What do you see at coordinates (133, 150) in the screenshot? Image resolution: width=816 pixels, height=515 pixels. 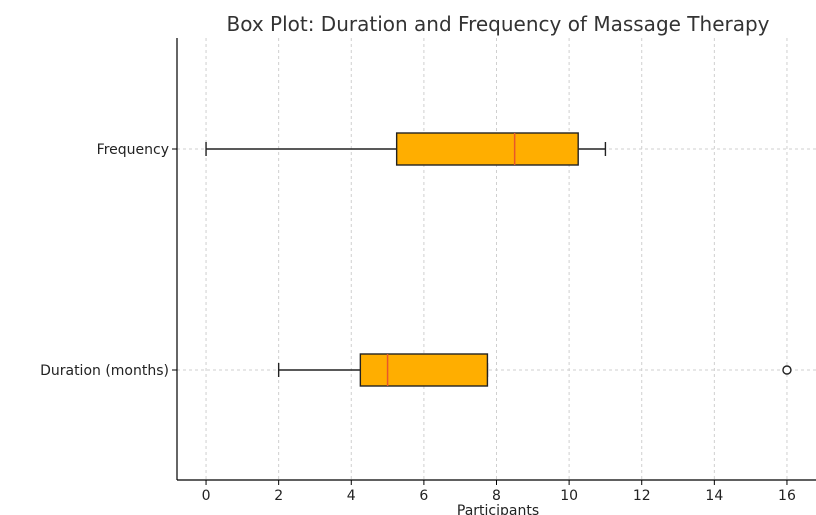 I see `y-category-label: Frequency` at bounding box center [133, 150].